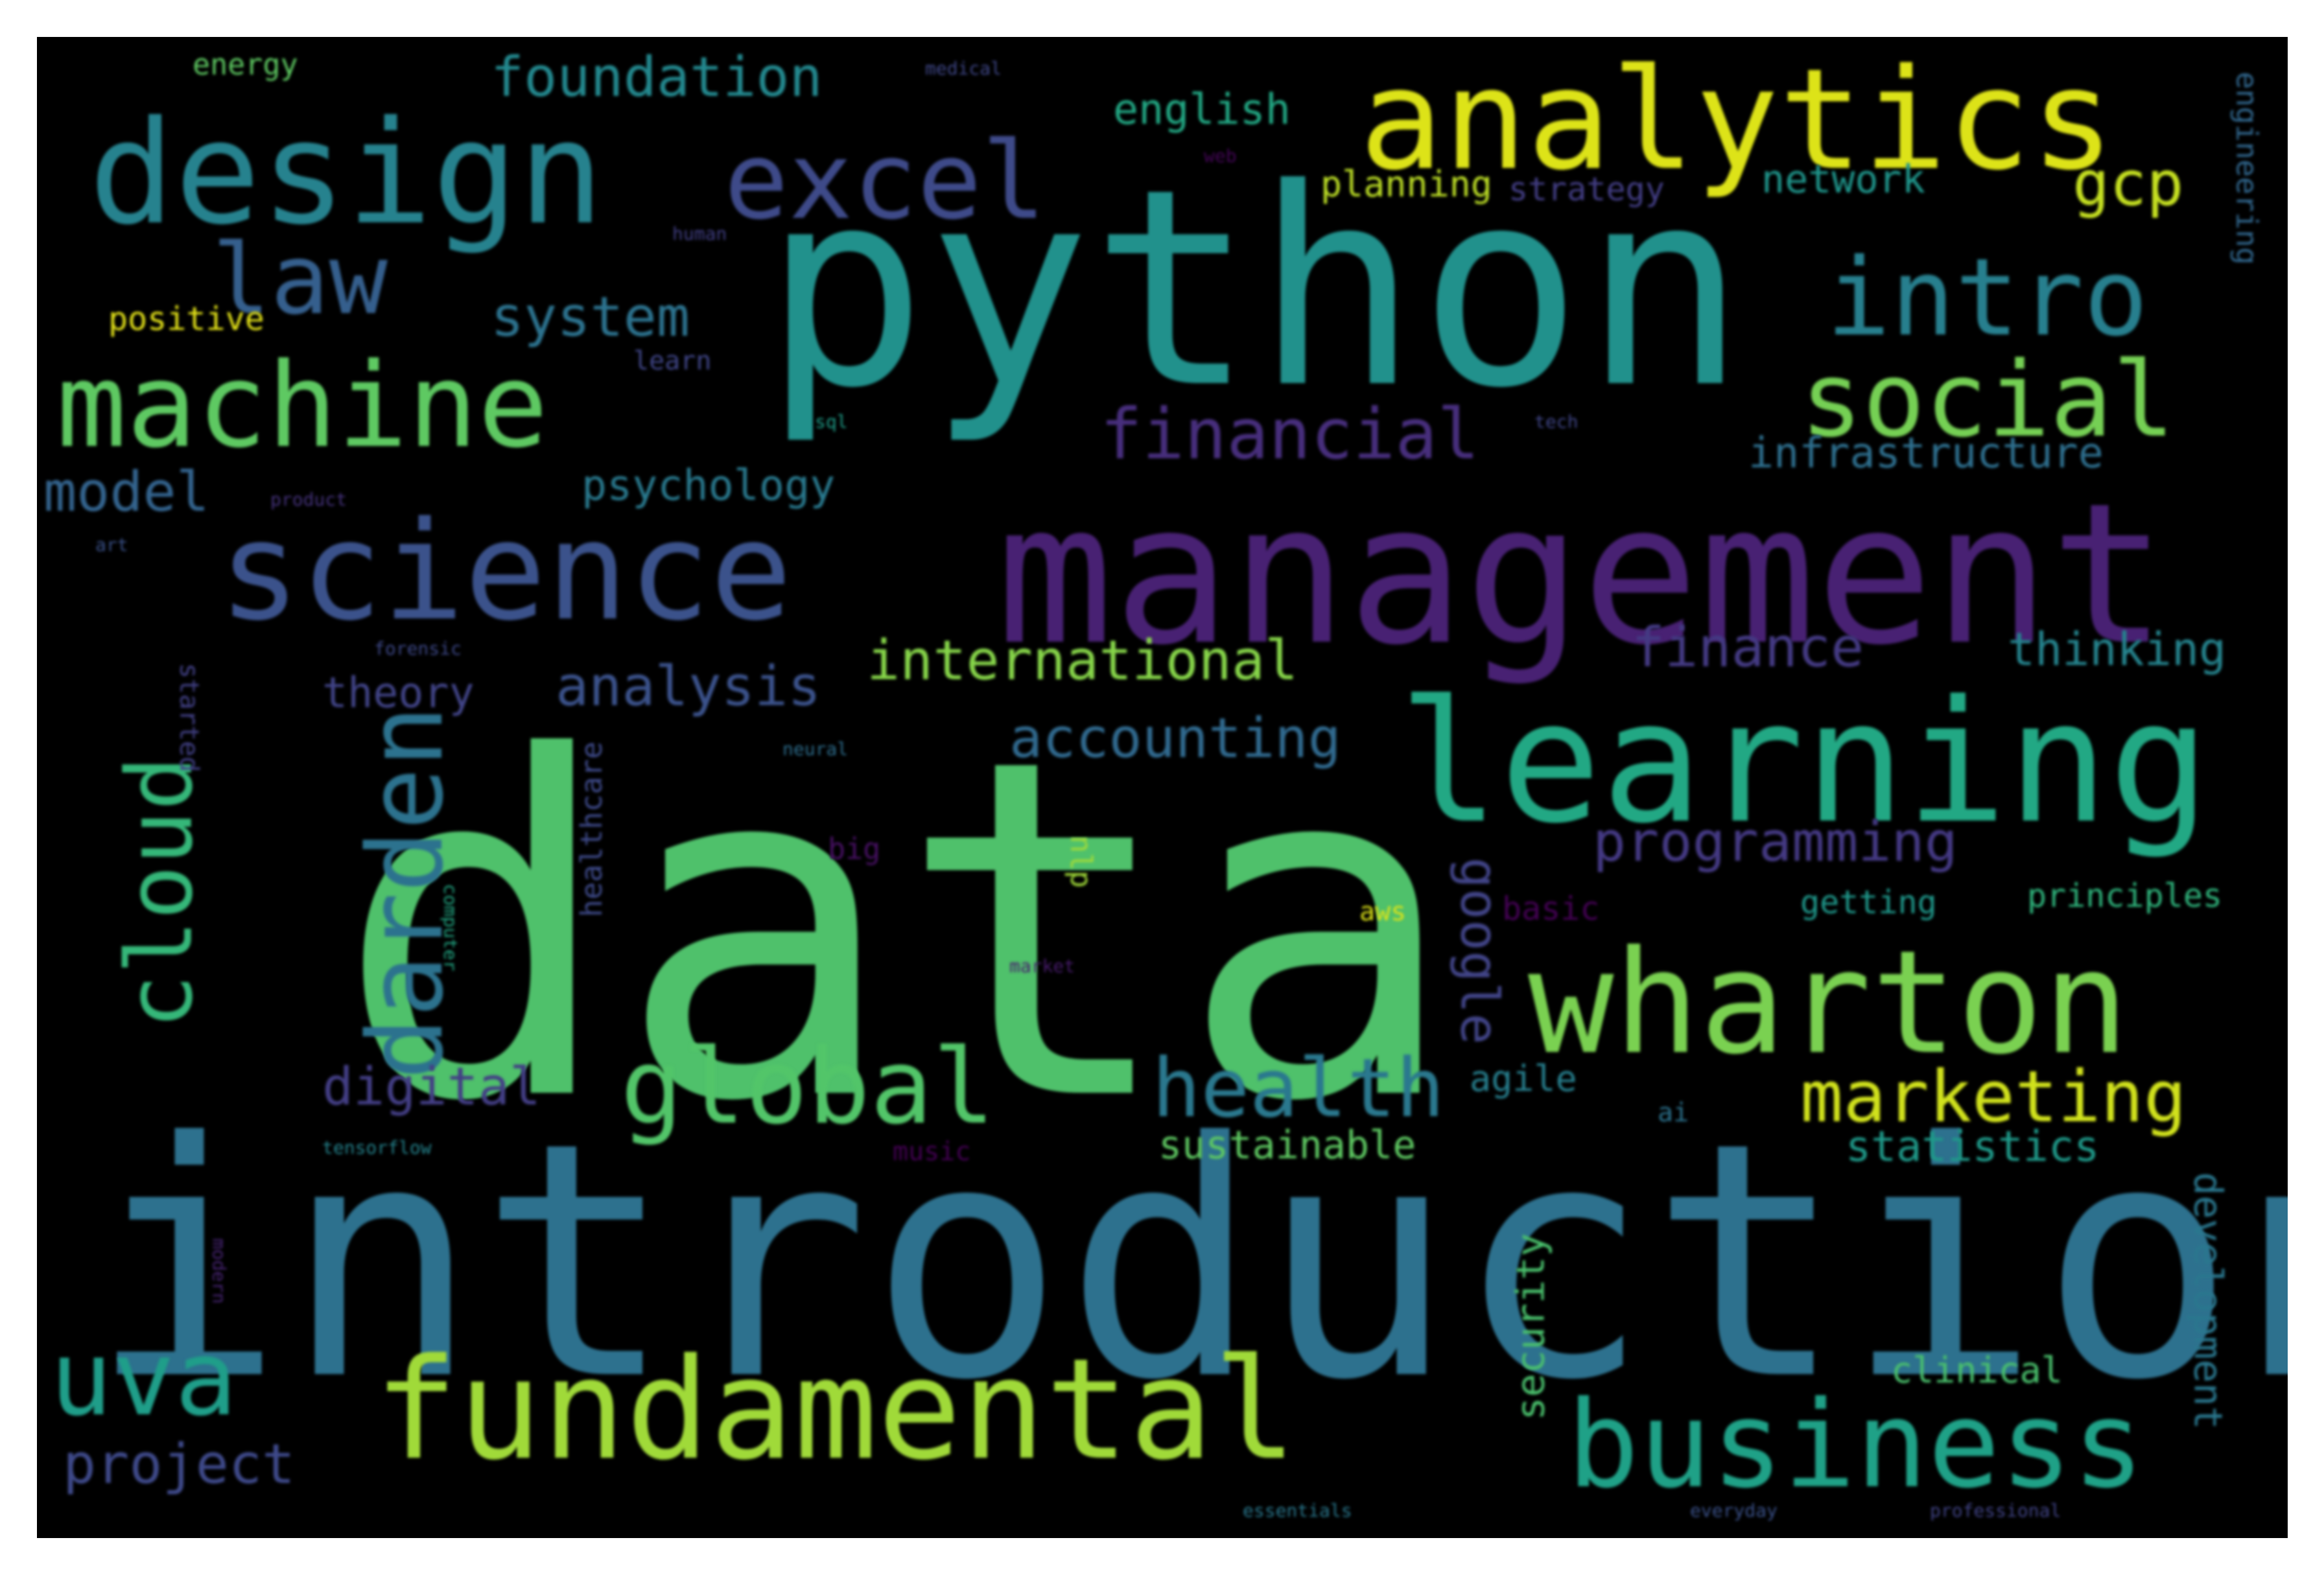 Image resolution: width=2324 pixels, height=1575 pixels. What do you see at coordinates (1926, 453) in the screenshot?
I see `word-infrastructure: infrastructure` at bounding box center [1926, 453].